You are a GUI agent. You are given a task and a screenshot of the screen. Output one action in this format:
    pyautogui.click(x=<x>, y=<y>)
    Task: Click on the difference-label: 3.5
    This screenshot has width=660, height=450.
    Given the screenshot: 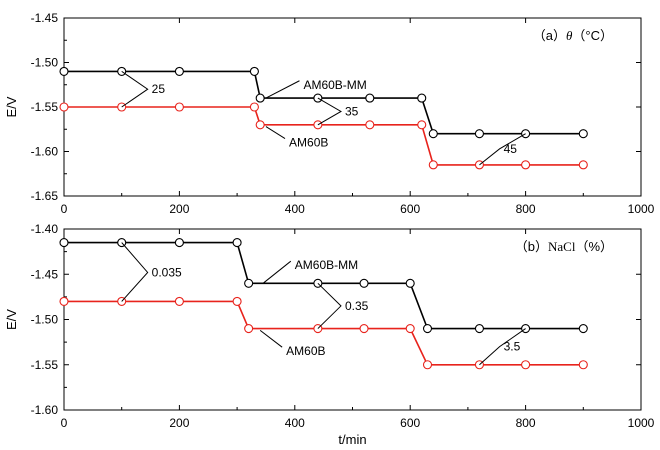 What is the action you would take?
    pyautogui.click(x=512, y=347)
    